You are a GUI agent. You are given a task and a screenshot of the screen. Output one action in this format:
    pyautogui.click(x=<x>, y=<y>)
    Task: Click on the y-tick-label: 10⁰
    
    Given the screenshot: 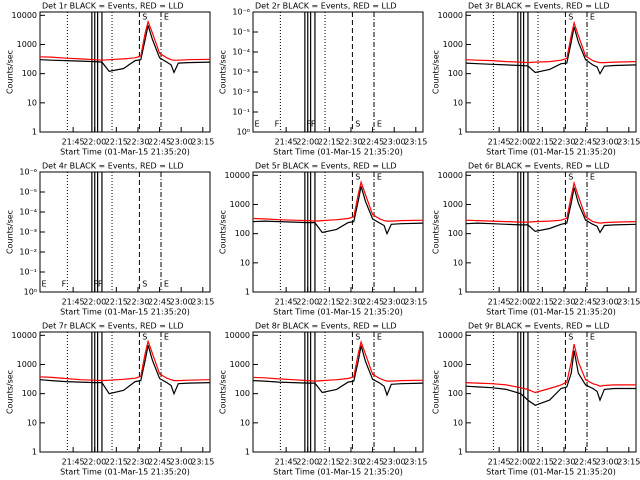 What is the action you would take?
    pyautogui.click(x=243, y=132)
    